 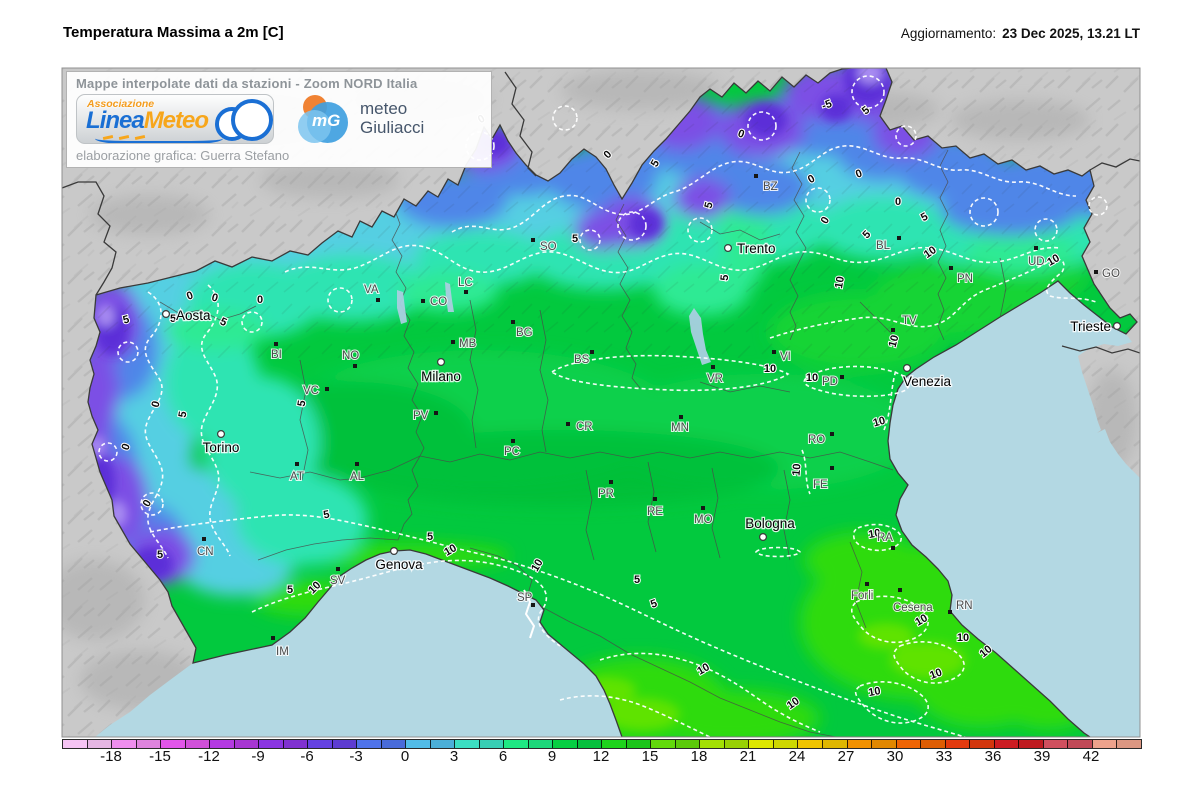 I want to click on ligurian-sea, so click(x=358, y=643).